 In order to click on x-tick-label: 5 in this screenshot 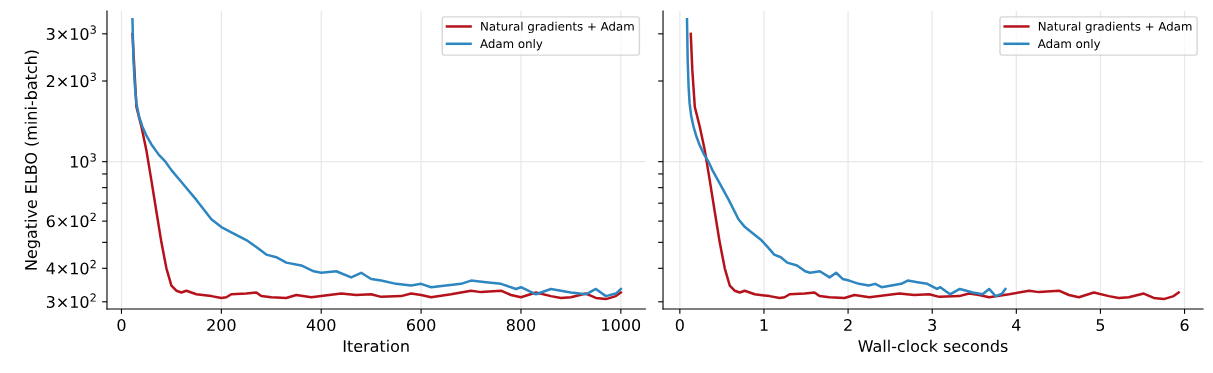, I will do `click(1100, 325)`.